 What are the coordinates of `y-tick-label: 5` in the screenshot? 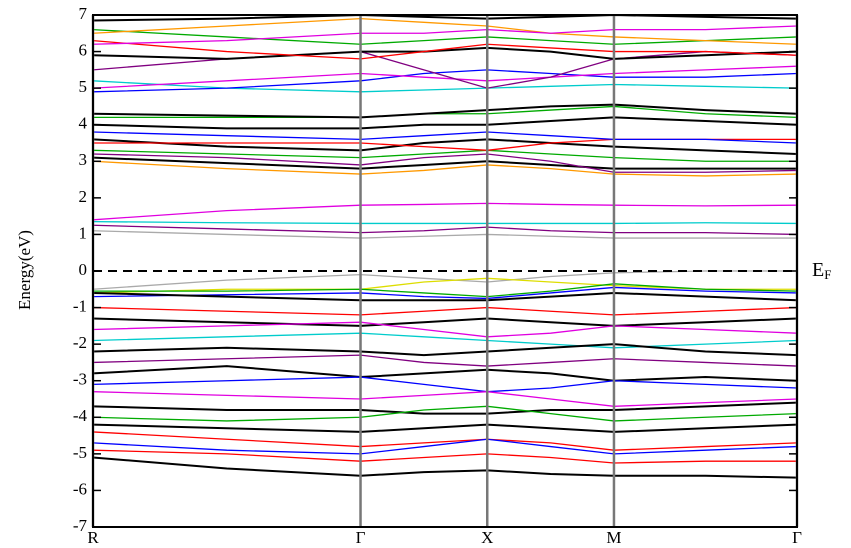 It's located at (83, 86).